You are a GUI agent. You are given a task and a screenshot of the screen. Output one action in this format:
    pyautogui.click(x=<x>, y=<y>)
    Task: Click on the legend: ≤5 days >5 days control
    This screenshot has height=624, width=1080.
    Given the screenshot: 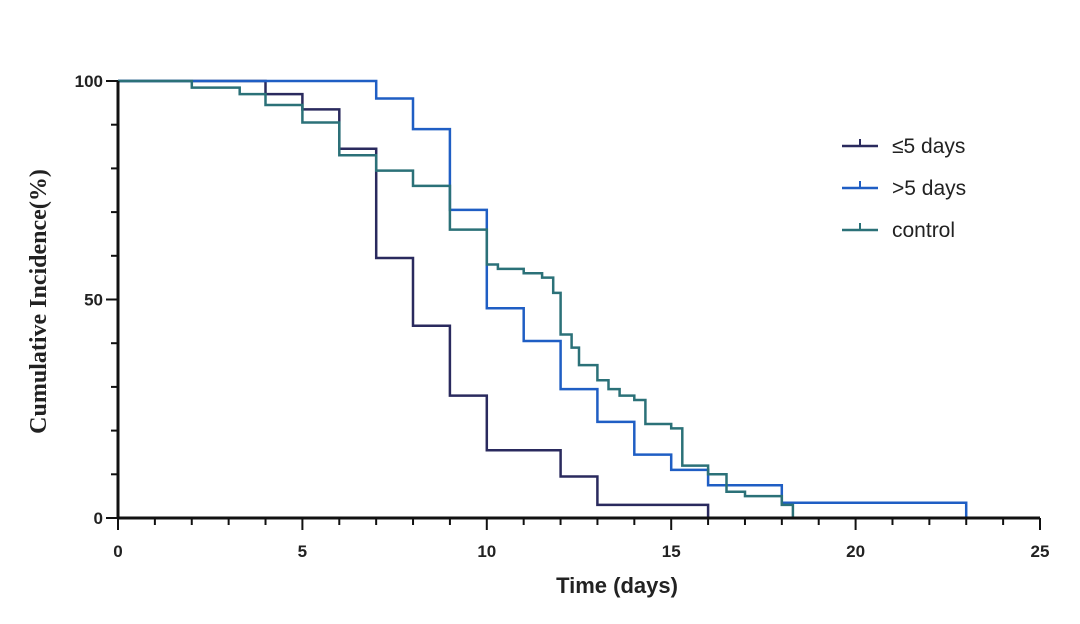 What is the action you would take?
    pyautogui.click(x=904, y=188)
    